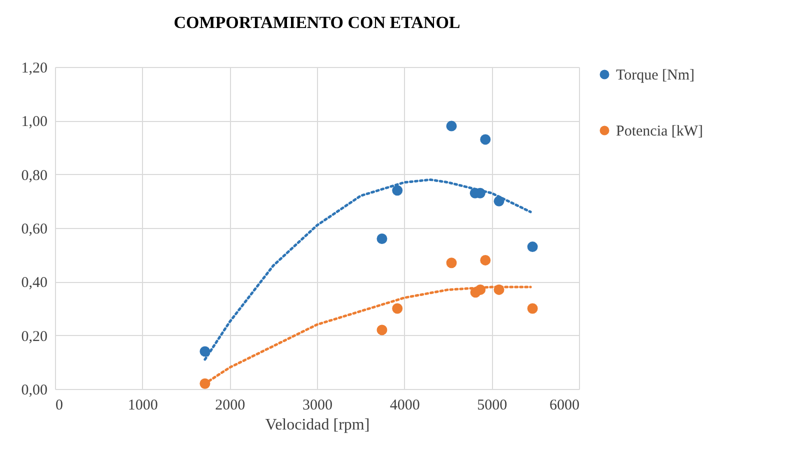 The height and width of the screenshot is (472, 803). What do you see at coordinates (317, 406) in the screenshot?
I see `x-tick-label: 3000` at bounding box center [317, 406].